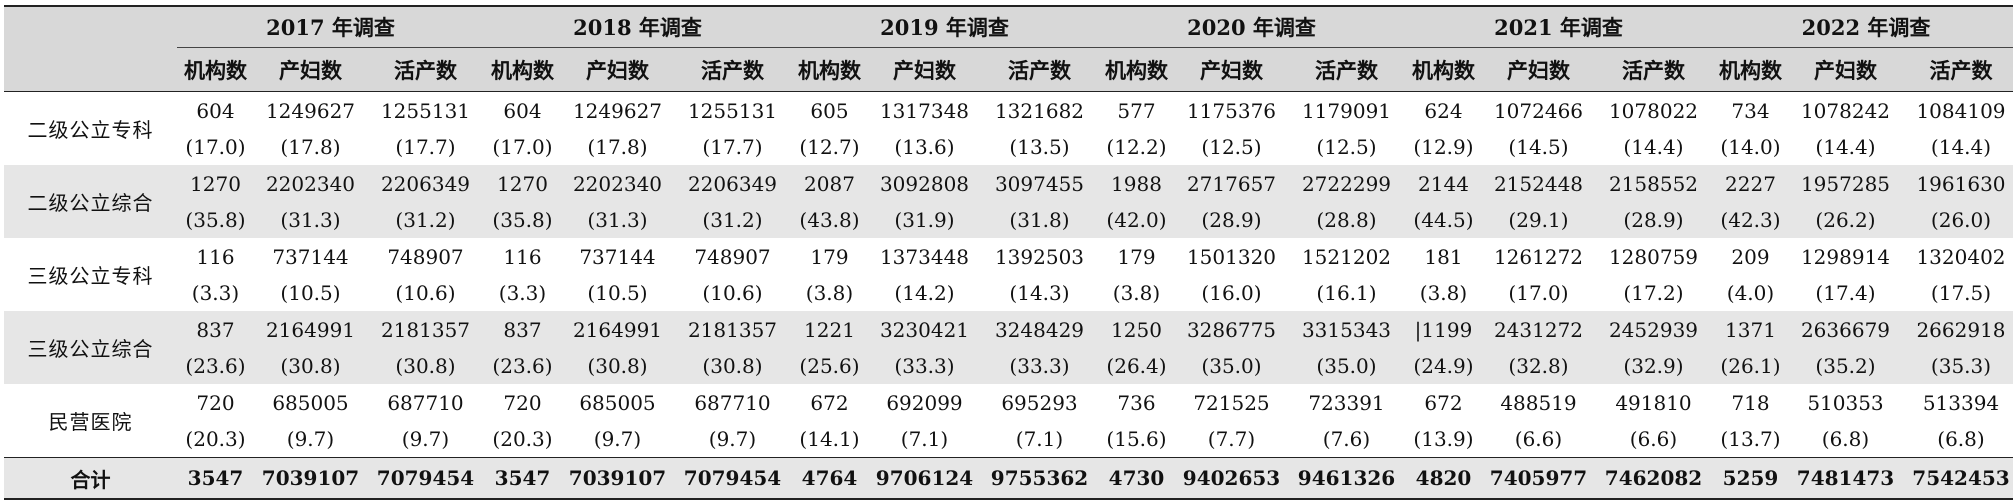 Image resolution: width=2013 pixels, height=500 pixels. I want to click on percent-cell: (12.5), so click(1346, 147).